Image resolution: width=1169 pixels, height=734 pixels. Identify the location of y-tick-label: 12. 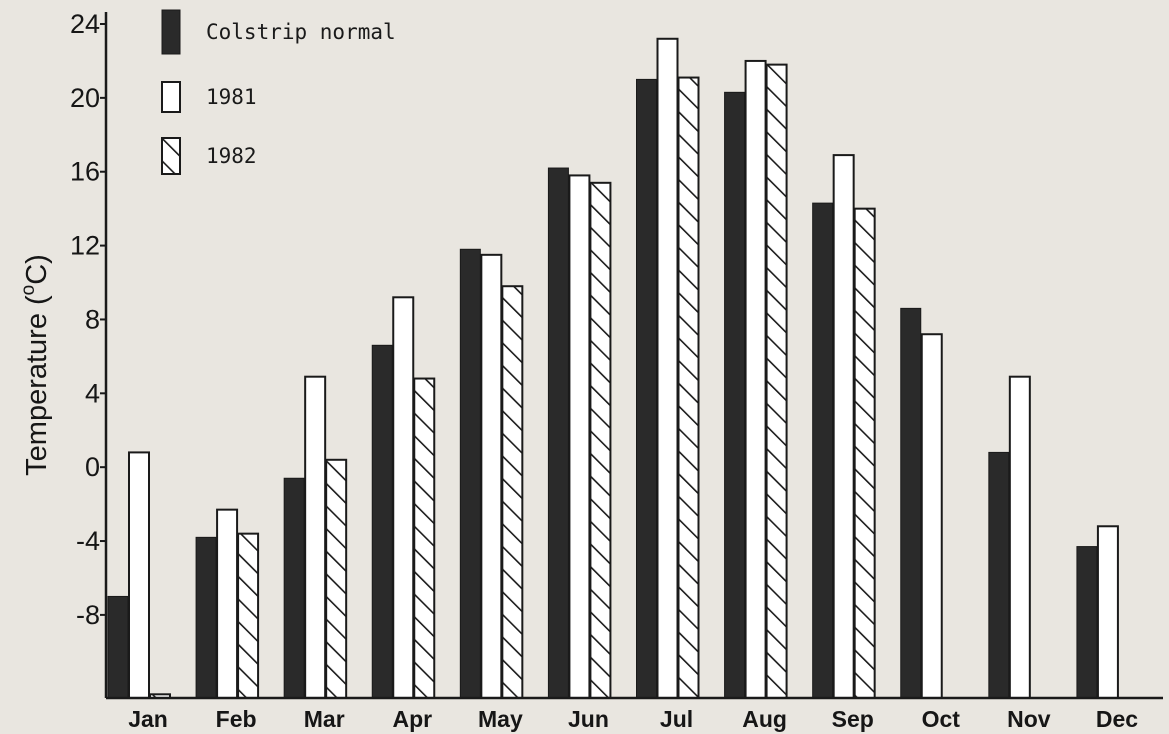
(85, 246).